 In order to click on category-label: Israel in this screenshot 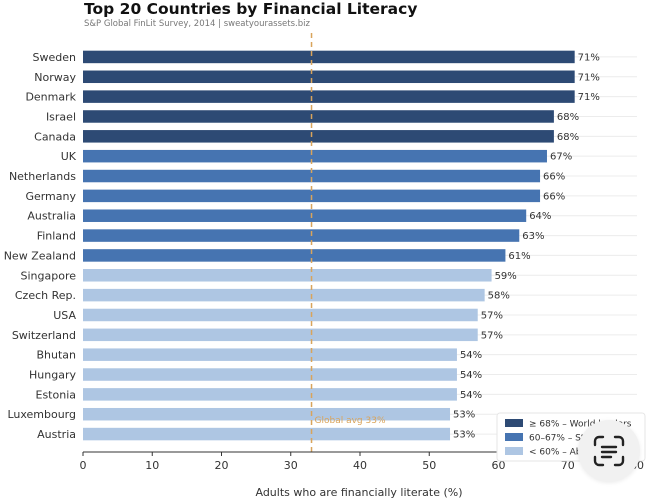, I will do `click(61, 116)`.